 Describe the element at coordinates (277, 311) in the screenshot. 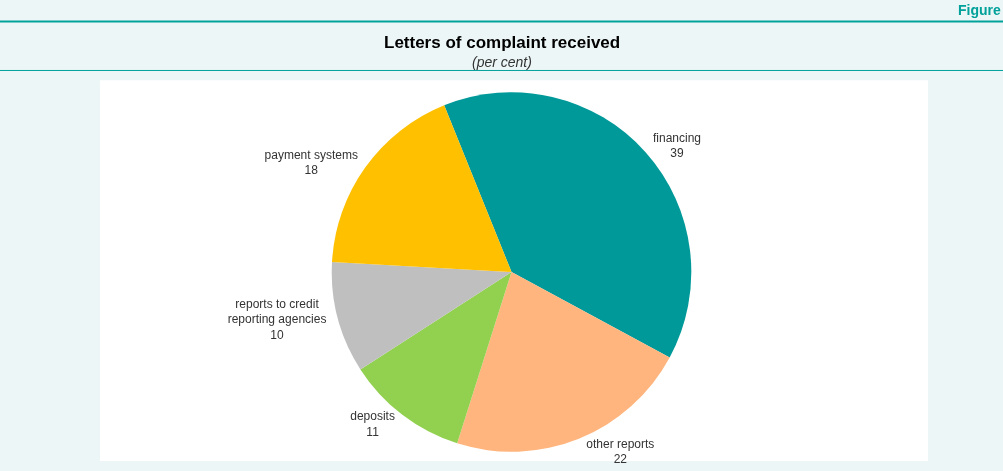

I see `slice-label: reports to credit reporting agencies` at that location.